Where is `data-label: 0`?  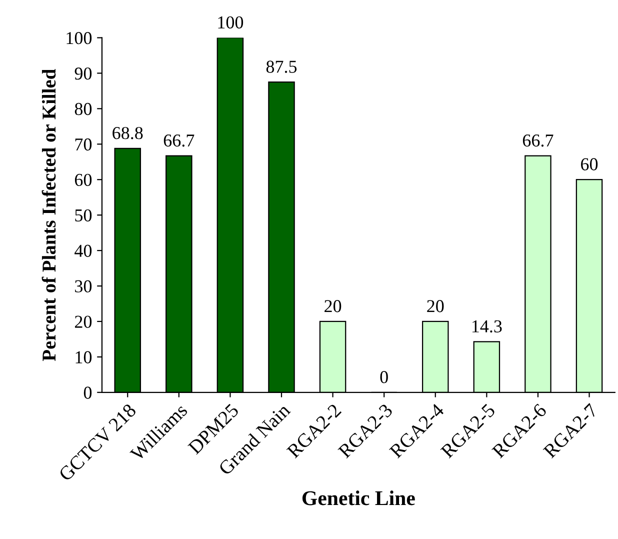 data-label: 0 is located at coordinates (384, 377).